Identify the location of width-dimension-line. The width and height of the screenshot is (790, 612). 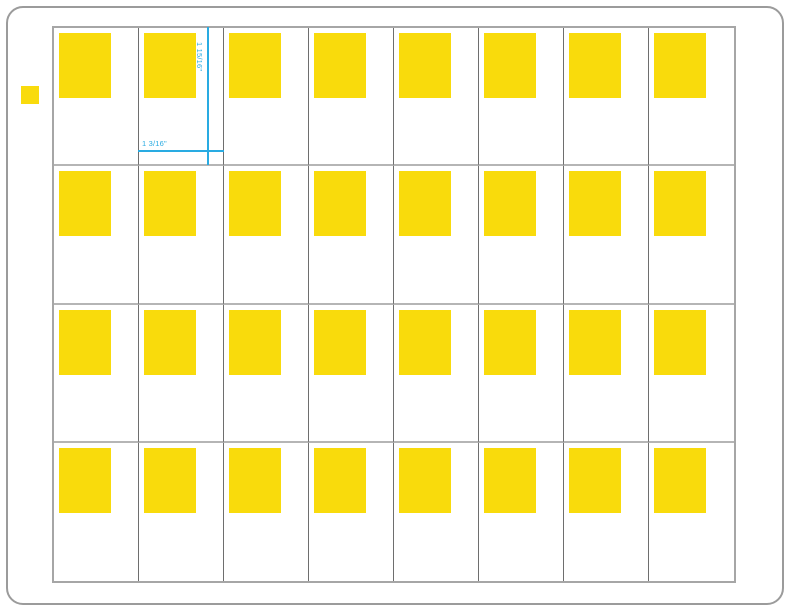
(181, 151).